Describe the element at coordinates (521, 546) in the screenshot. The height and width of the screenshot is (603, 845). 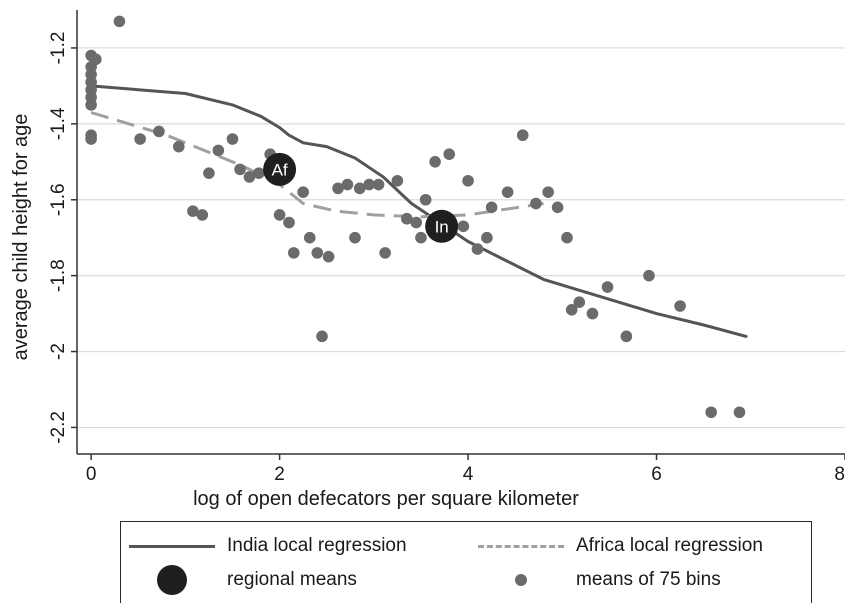
I see `dashed-line-key` at that location.